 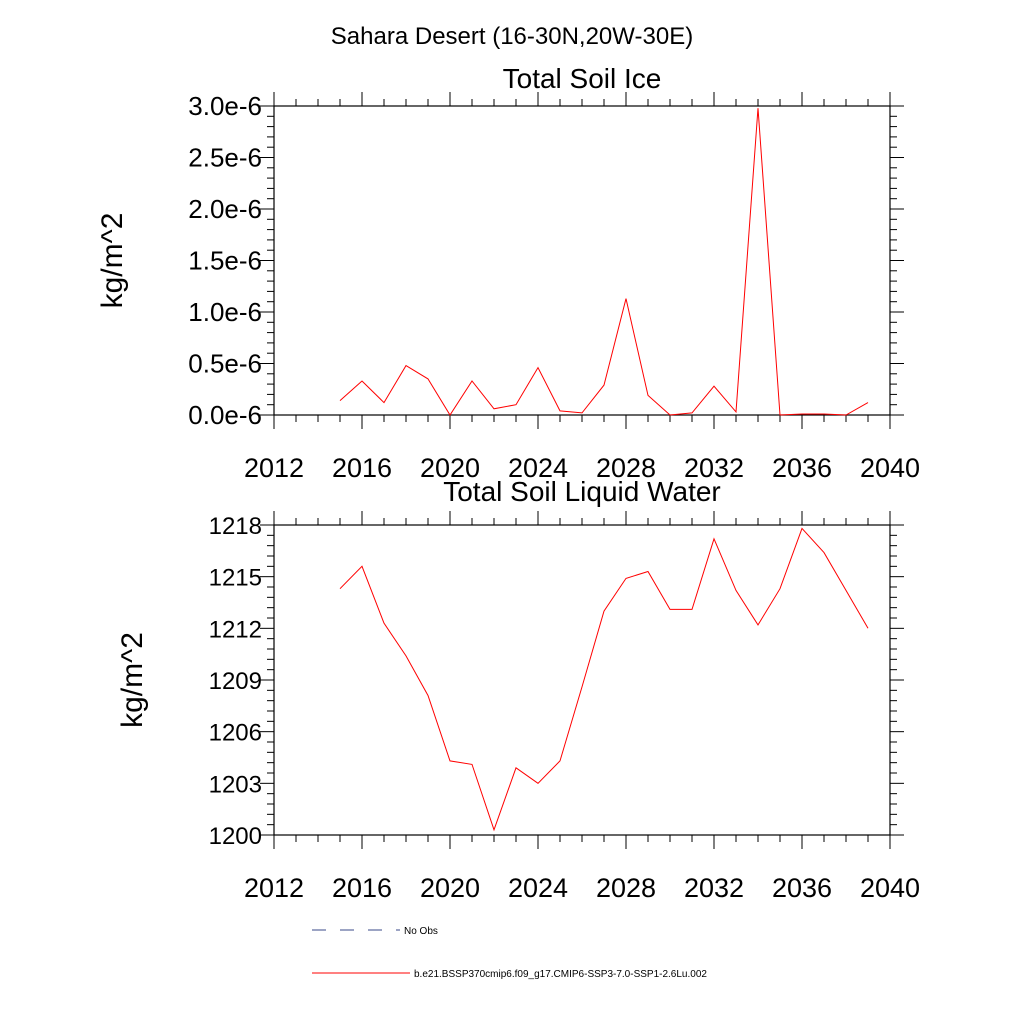 I want to click on y-tick-label: 0.5e-6, so click(x=225, y=364).